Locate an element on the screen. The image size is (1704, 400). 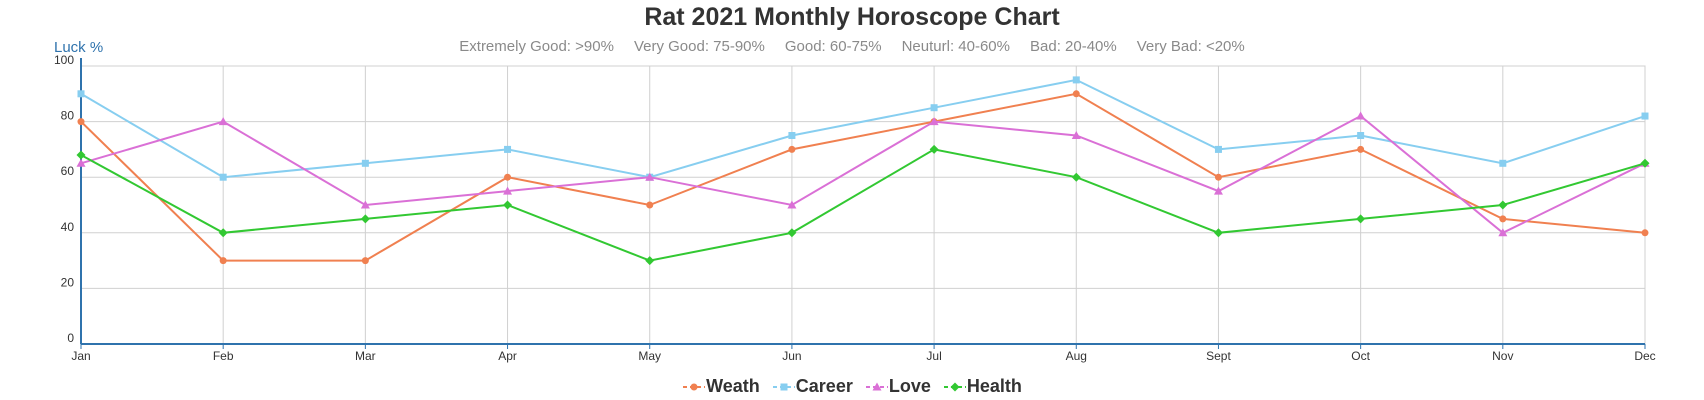
x-tick-label: May is located at coordinates (649, 356).